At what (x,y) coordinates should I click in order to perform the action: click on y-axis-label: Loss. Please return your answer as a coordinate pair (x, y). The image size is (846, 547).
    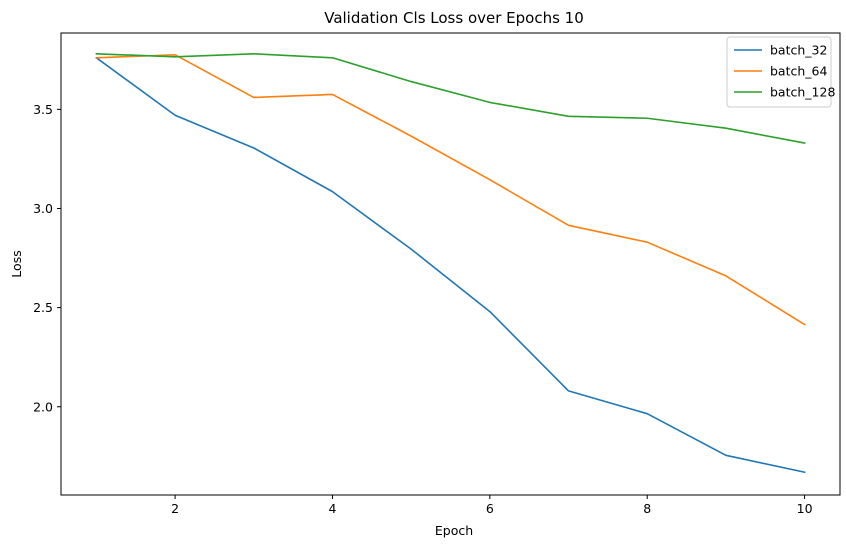
    Looking at the image, I should click on (16, 263).